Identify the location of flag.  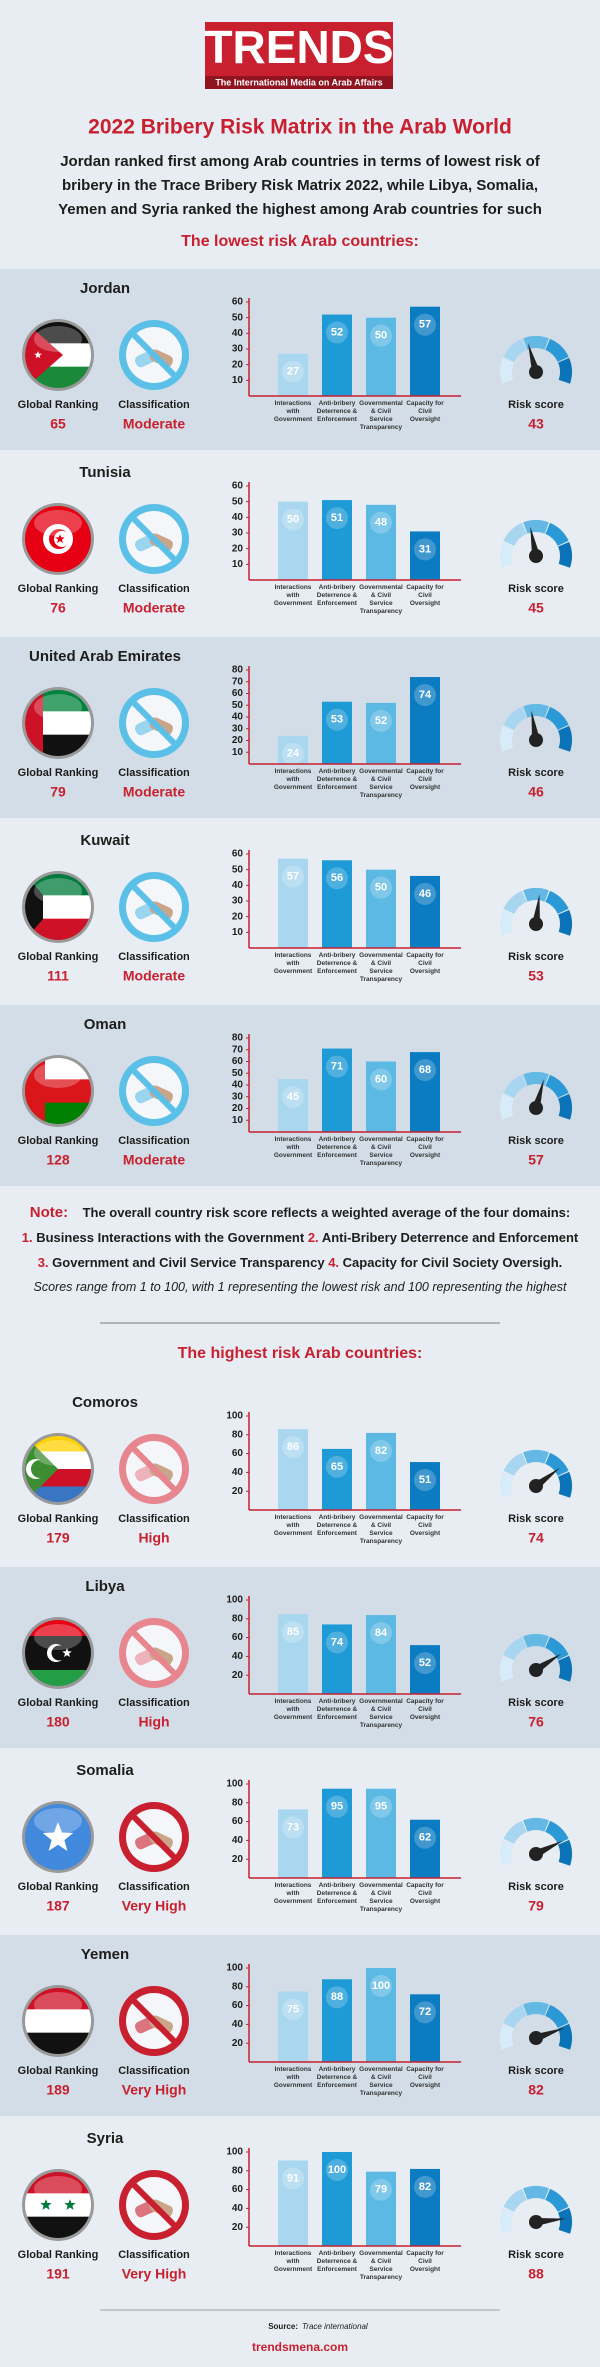
(58, 355).